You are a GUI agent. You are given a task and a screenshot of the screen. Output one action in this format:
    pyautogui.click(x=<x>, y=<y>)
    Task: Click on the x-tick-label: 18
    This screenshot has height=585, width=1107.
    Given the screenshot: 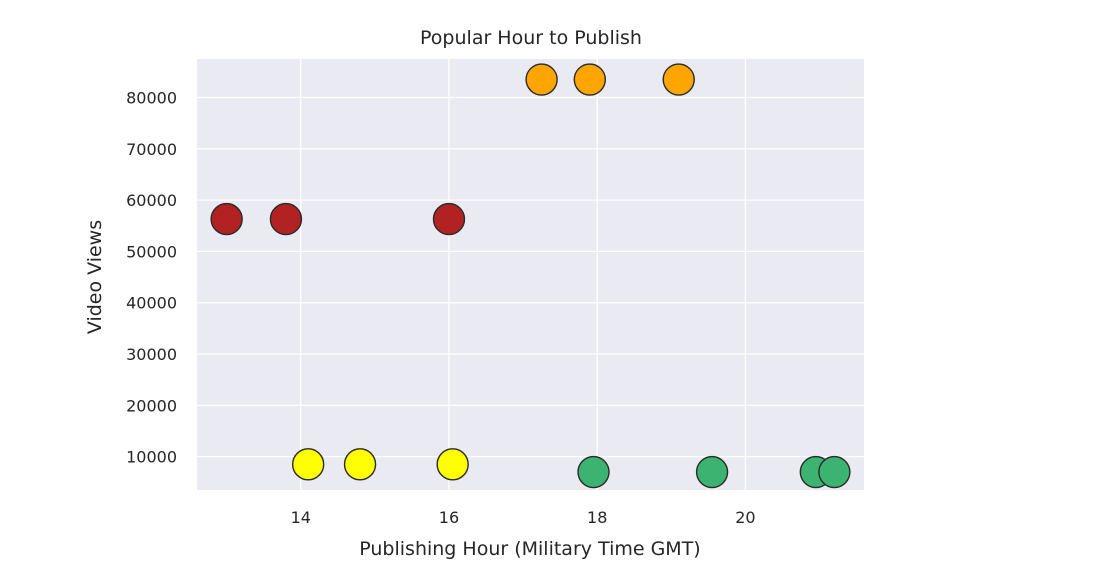 What is the action you would take?
    pyautogui.click(x=597, y=517)
    